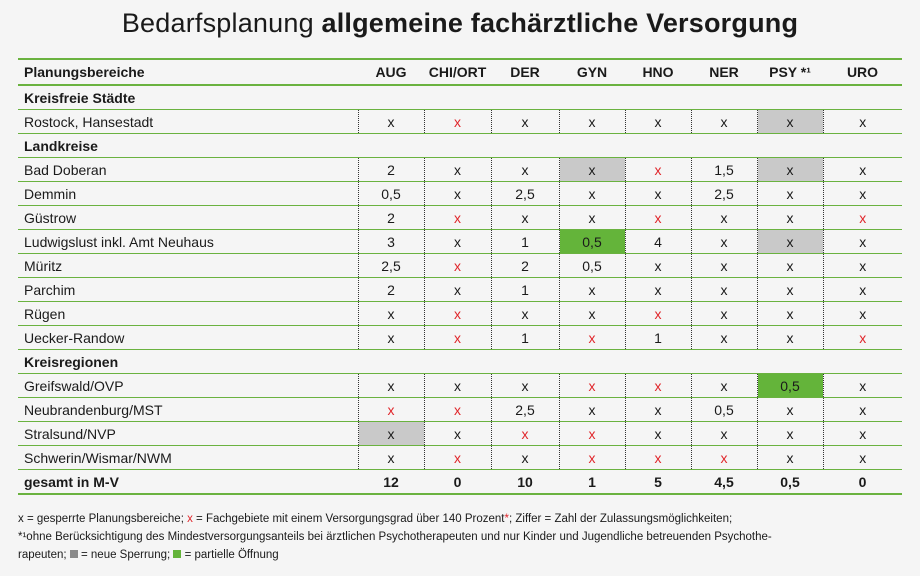 The image size is (920, 576). I want to click on green-square-icon, so click(177, 553).